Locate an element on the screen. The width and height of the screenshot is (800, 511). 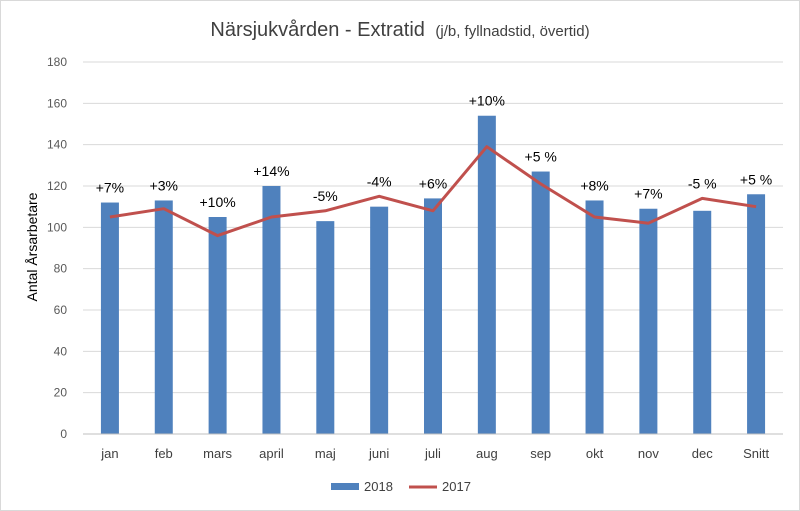
data-label: +3% is located at coordinates (164, 185).